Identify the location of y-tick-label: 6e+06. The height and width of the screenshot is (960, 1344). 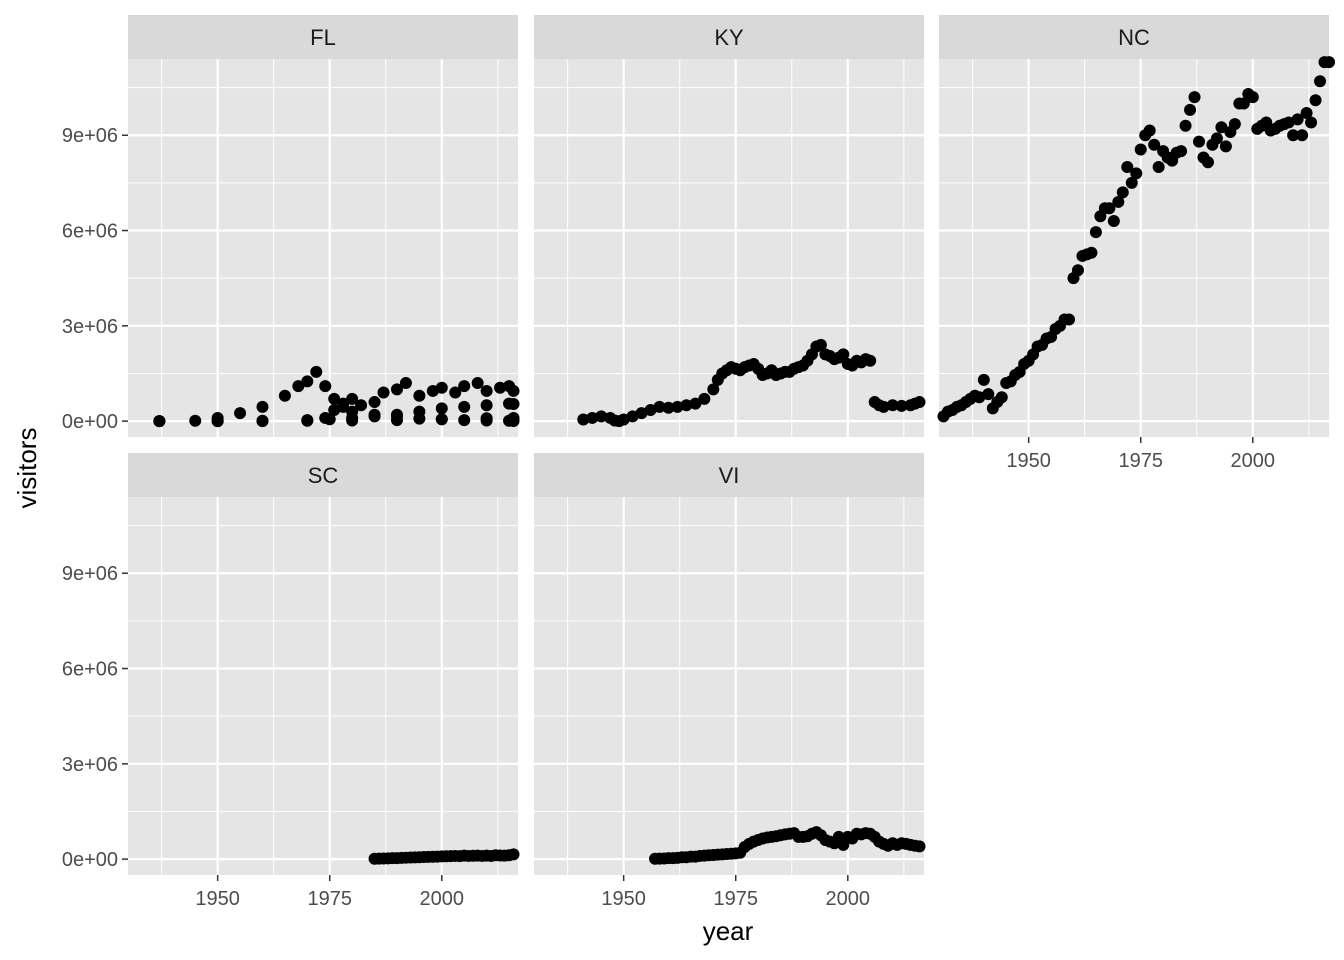
(90, 232).